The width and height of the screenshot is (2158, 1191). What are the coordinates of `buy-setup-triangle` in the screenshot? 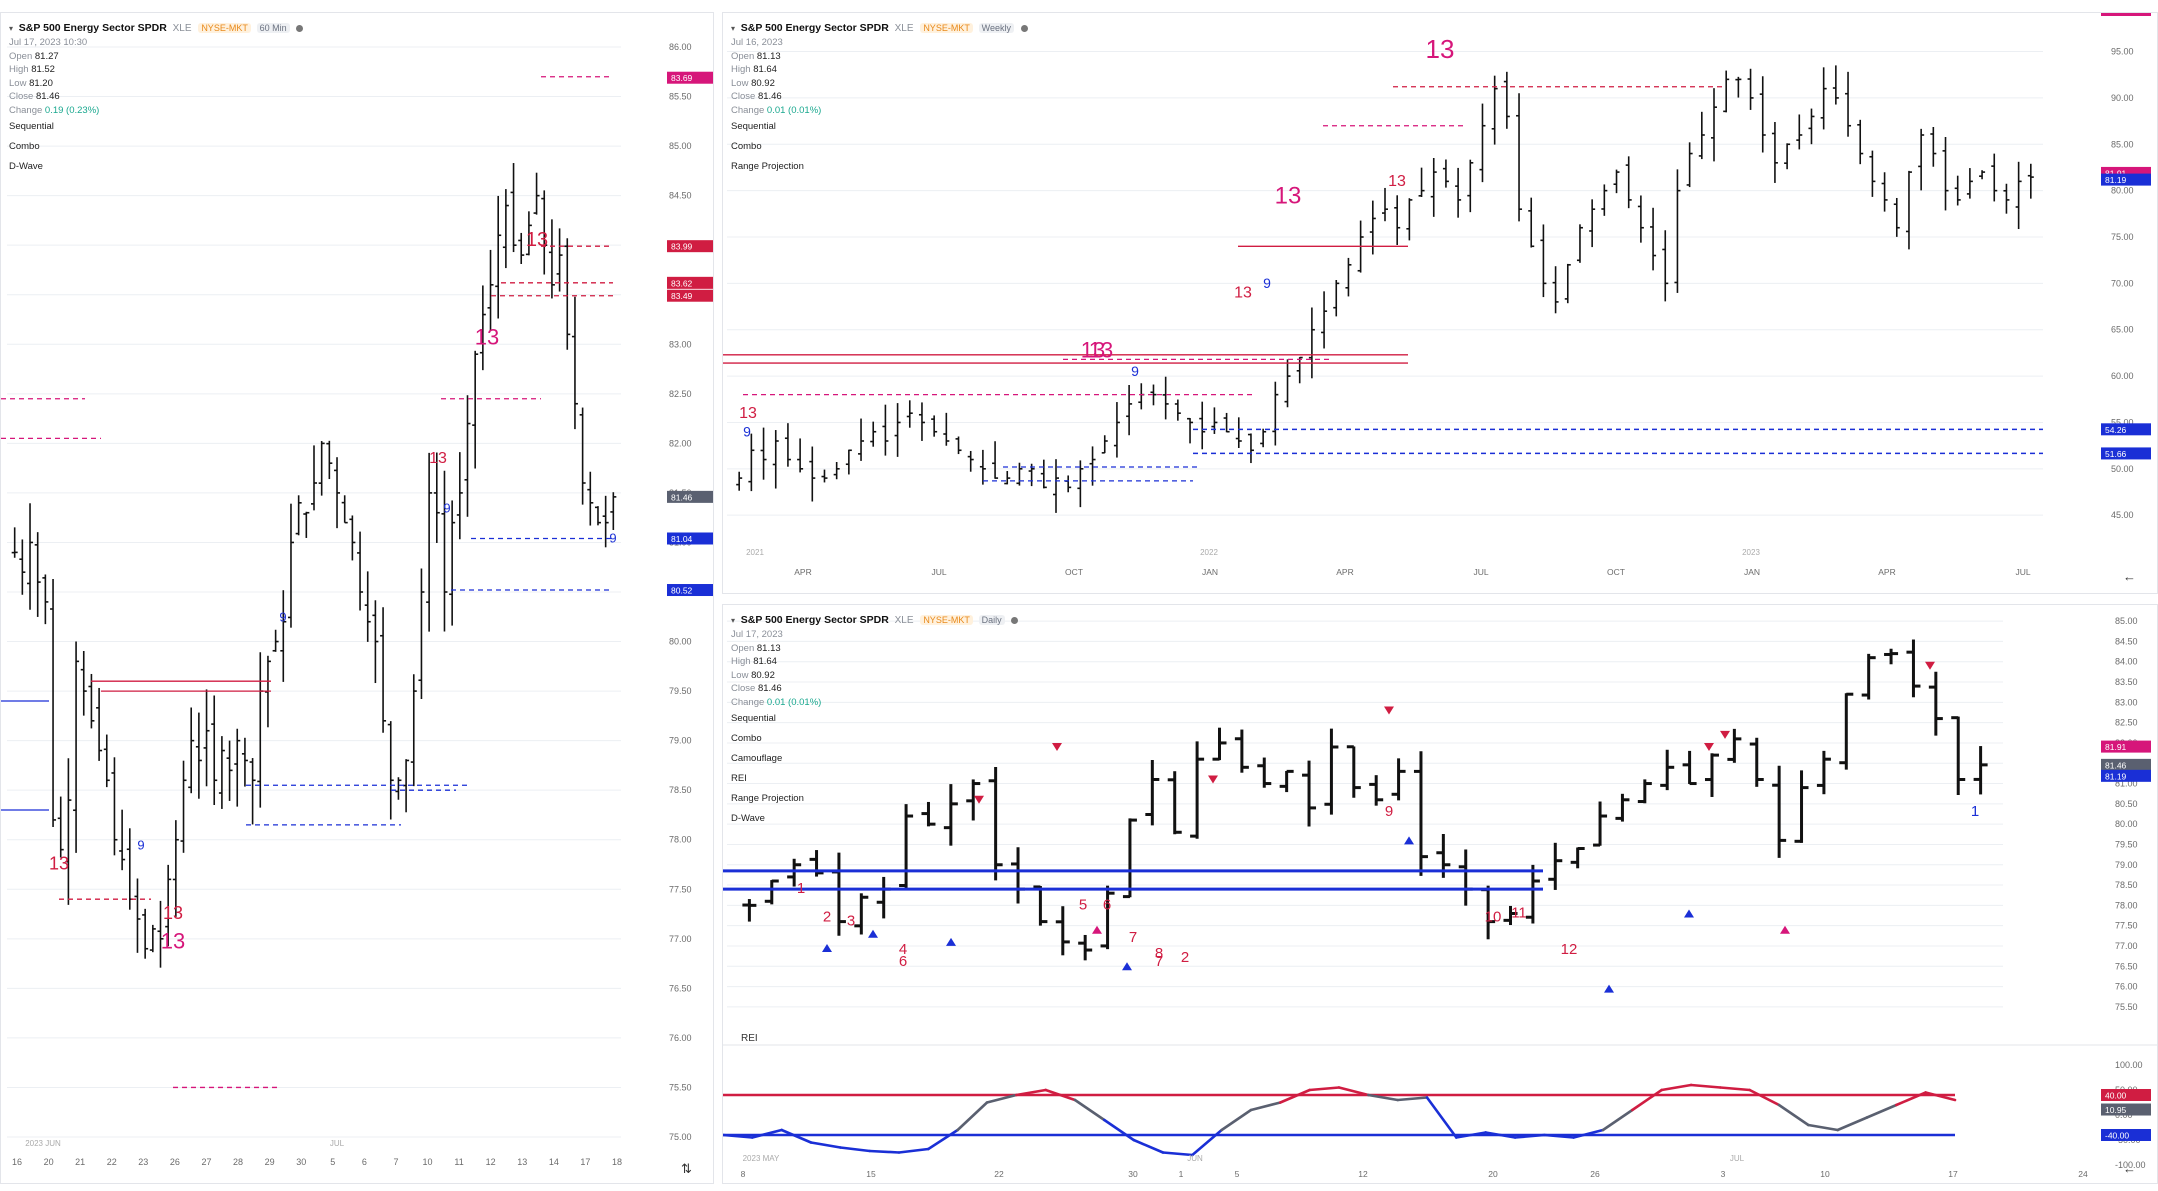 It's located at (827, 948).